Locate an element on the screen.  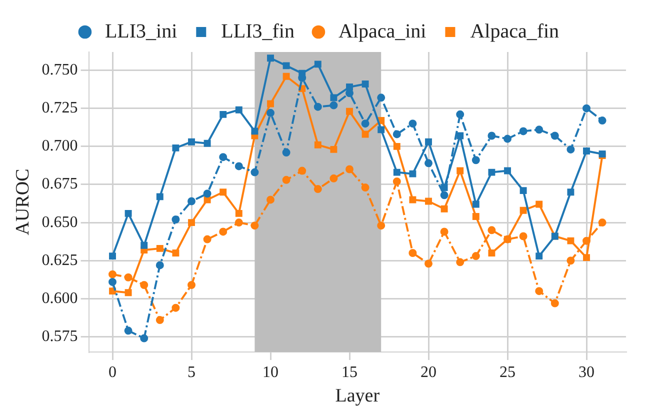
x-tick-label: 30 is located at coordinates (586, 372).